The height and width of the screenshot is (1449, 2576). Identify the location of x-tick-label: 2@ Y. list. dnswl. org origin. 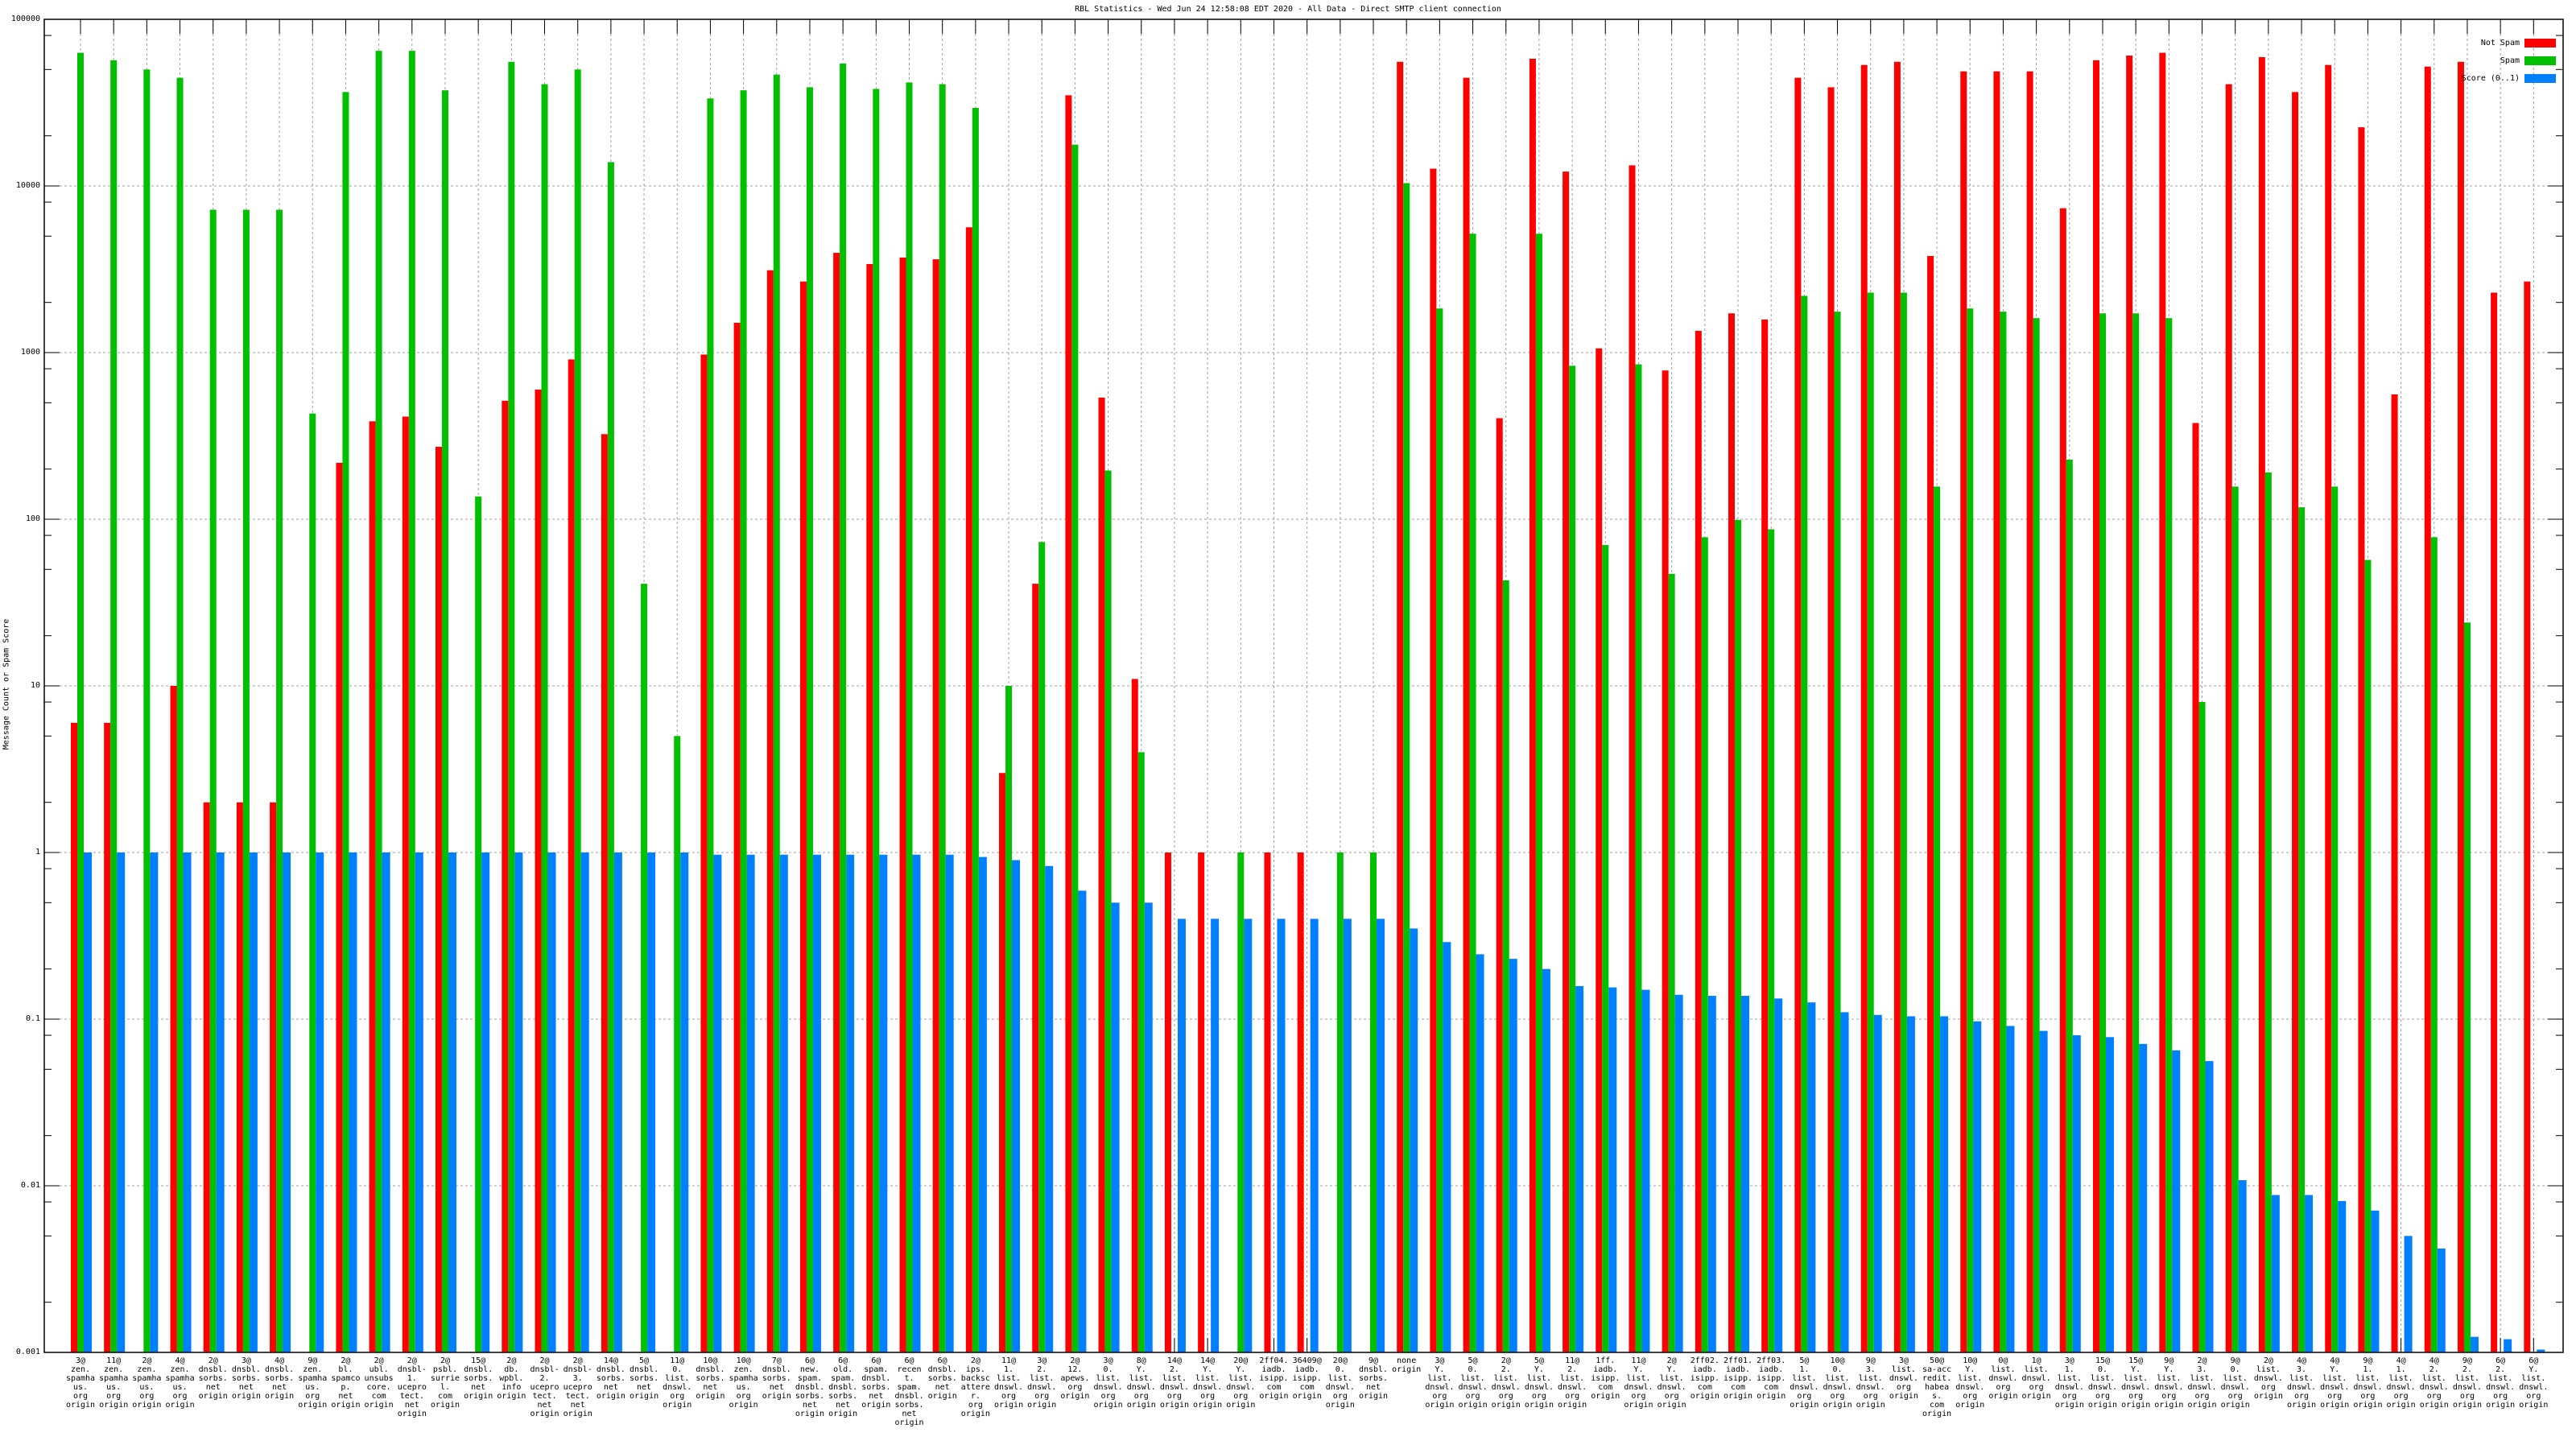
(1671, 1383).